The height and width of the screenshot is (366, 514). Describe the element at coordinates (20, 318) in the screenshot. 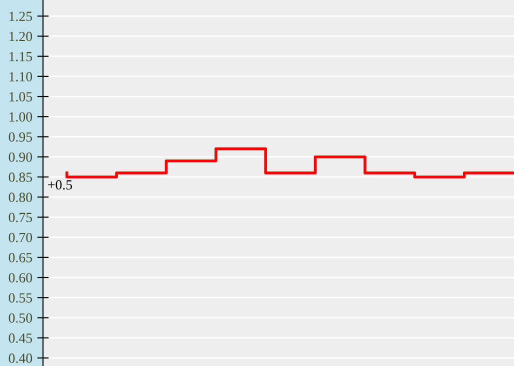

I see `y-tick-label: 0.50` at that location.